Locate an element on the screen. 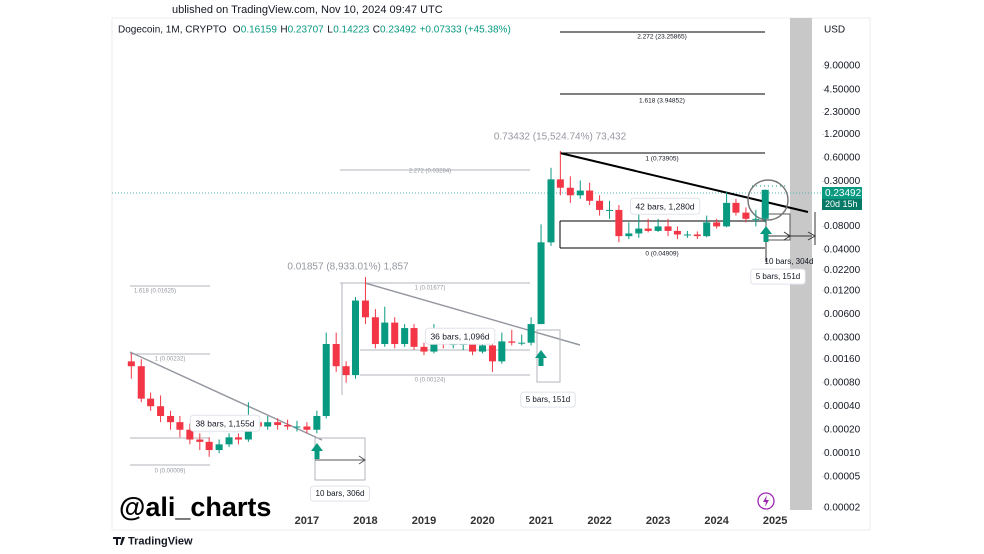  legend-value: 0.14223 is located at coordinates (351, 30).